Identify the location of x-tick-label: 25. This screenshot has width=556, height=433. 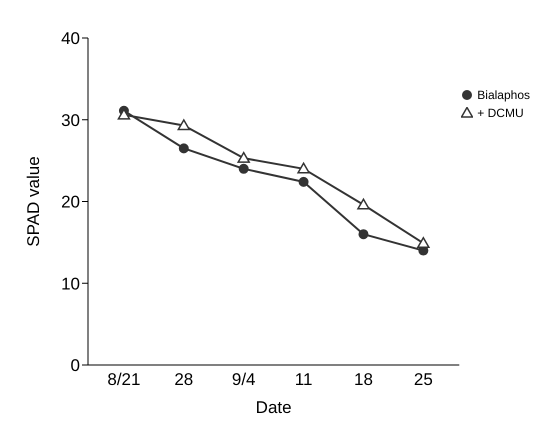
(423, 380).